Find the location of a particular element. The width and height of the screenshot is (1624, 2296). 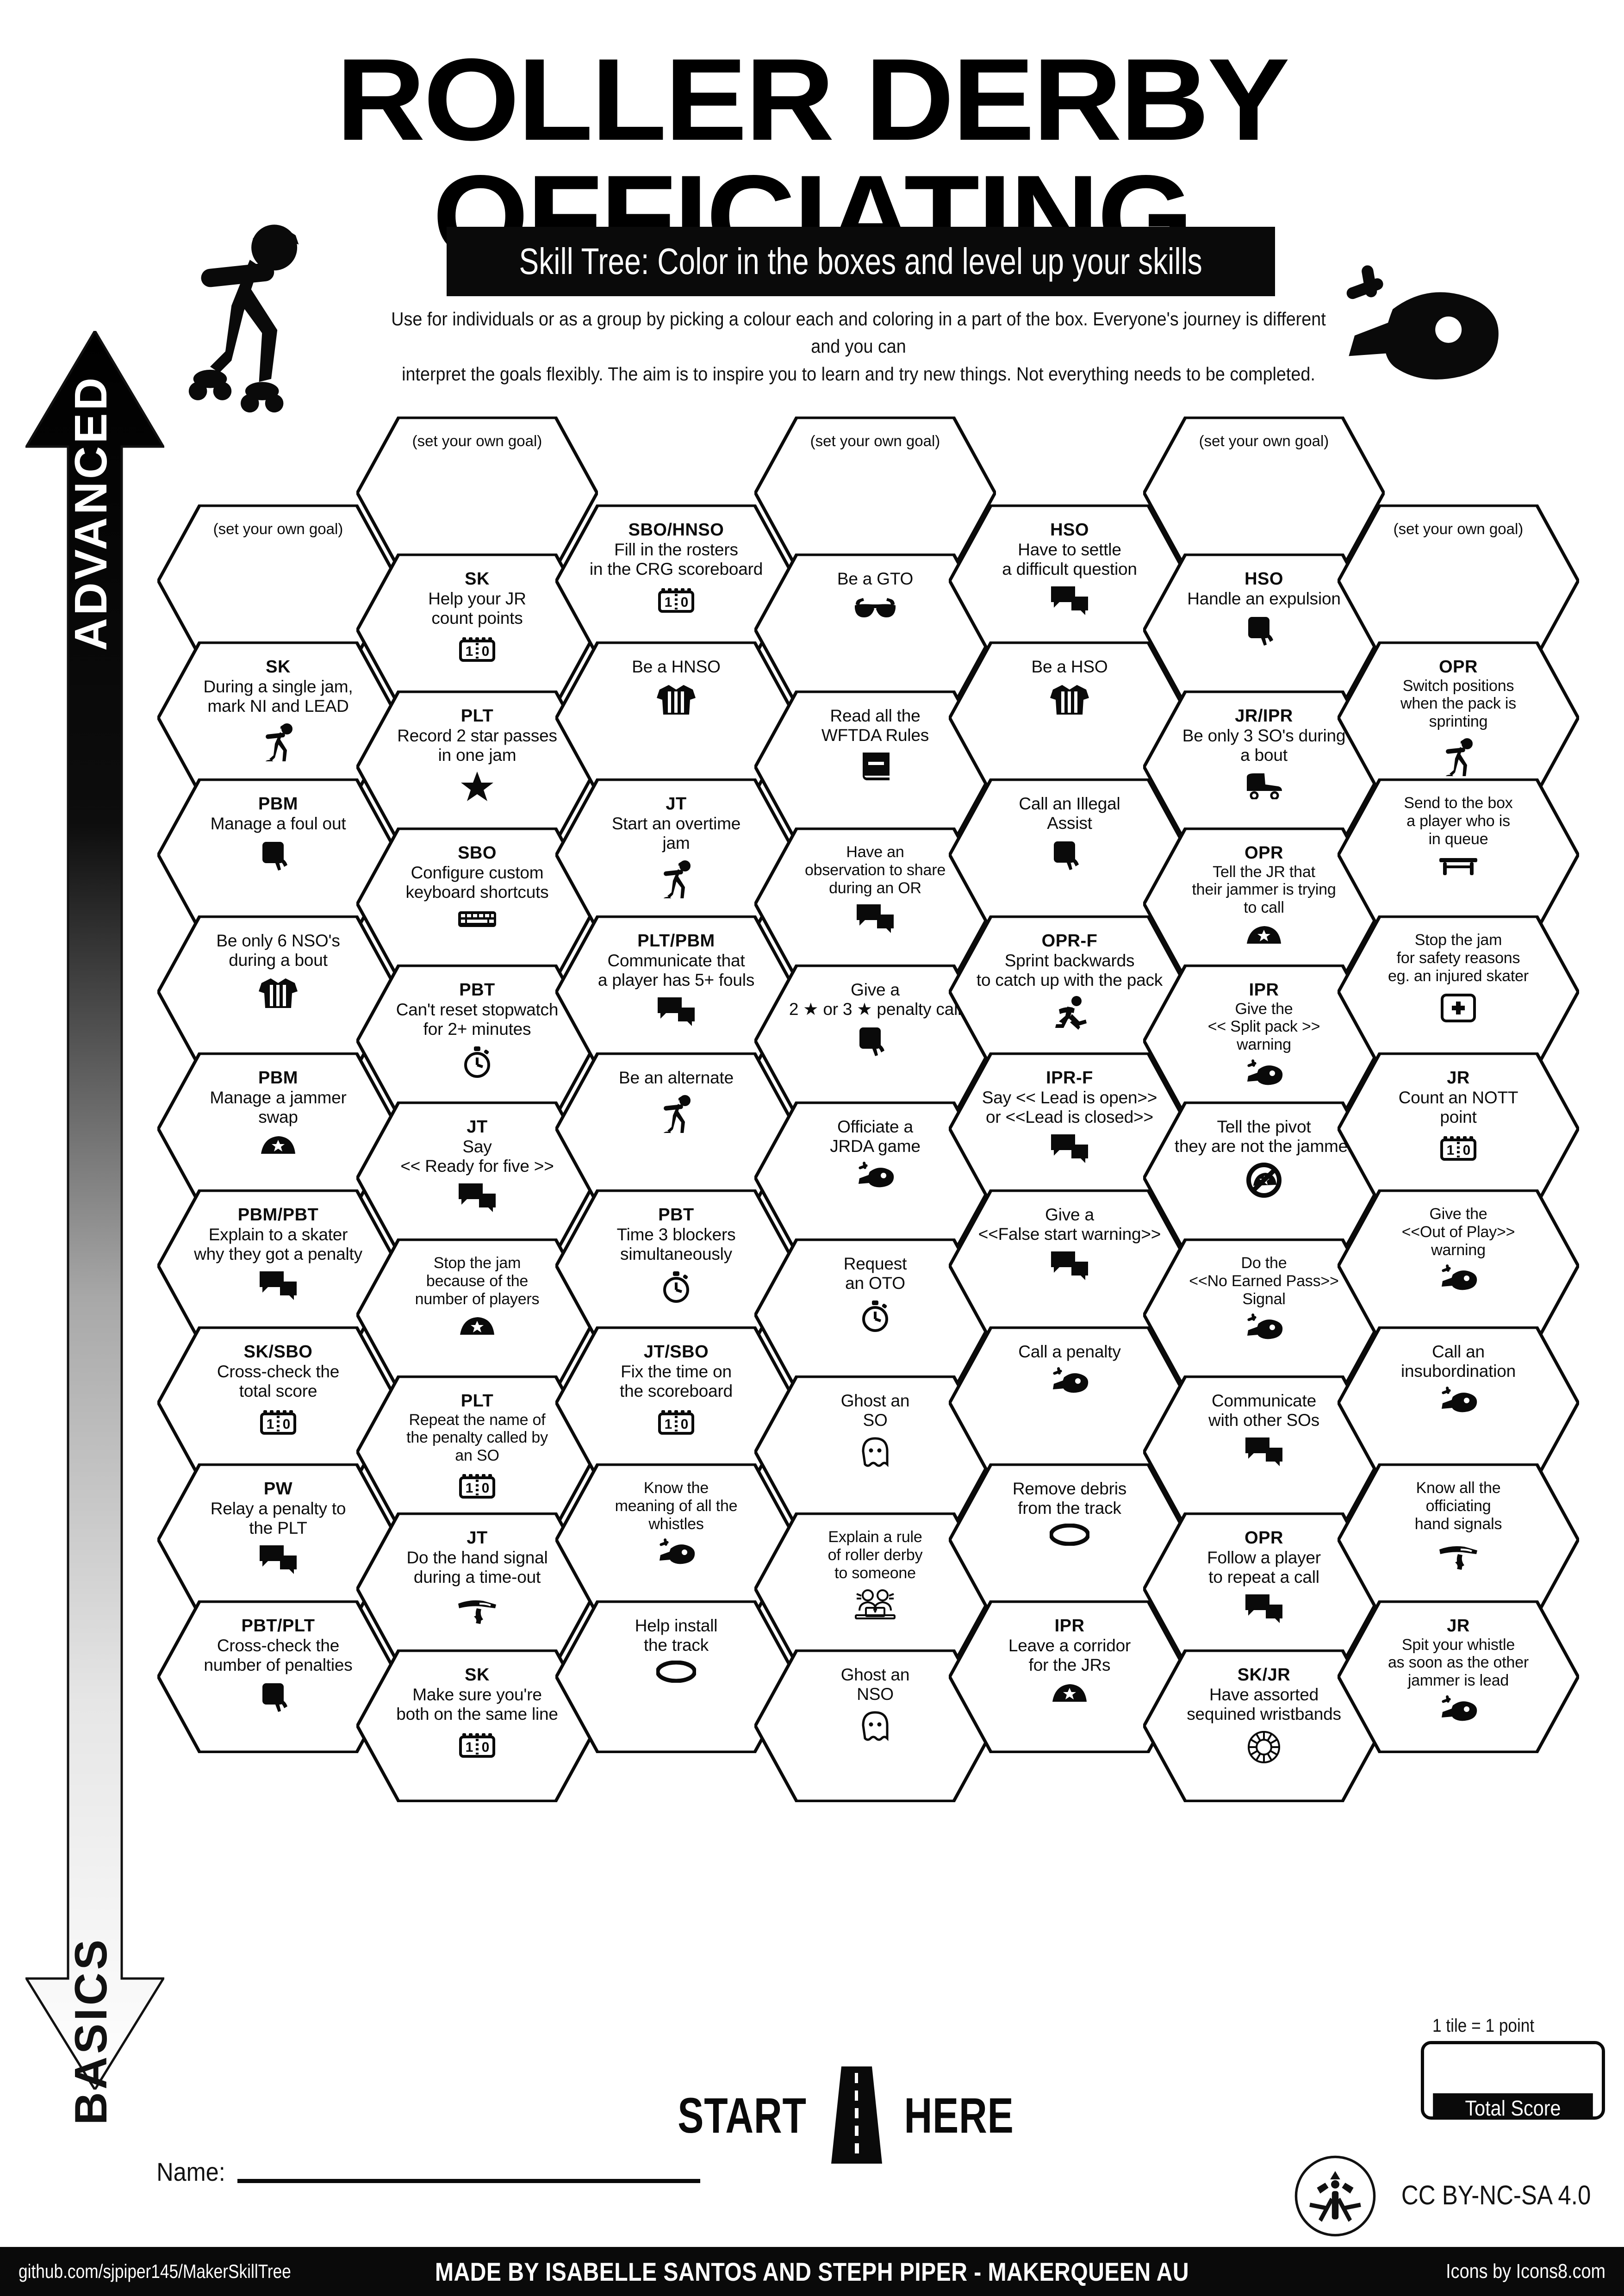

skill-tile: SK/JR Have assorted sequined wristbands is located at coordinates (1264, 1725).